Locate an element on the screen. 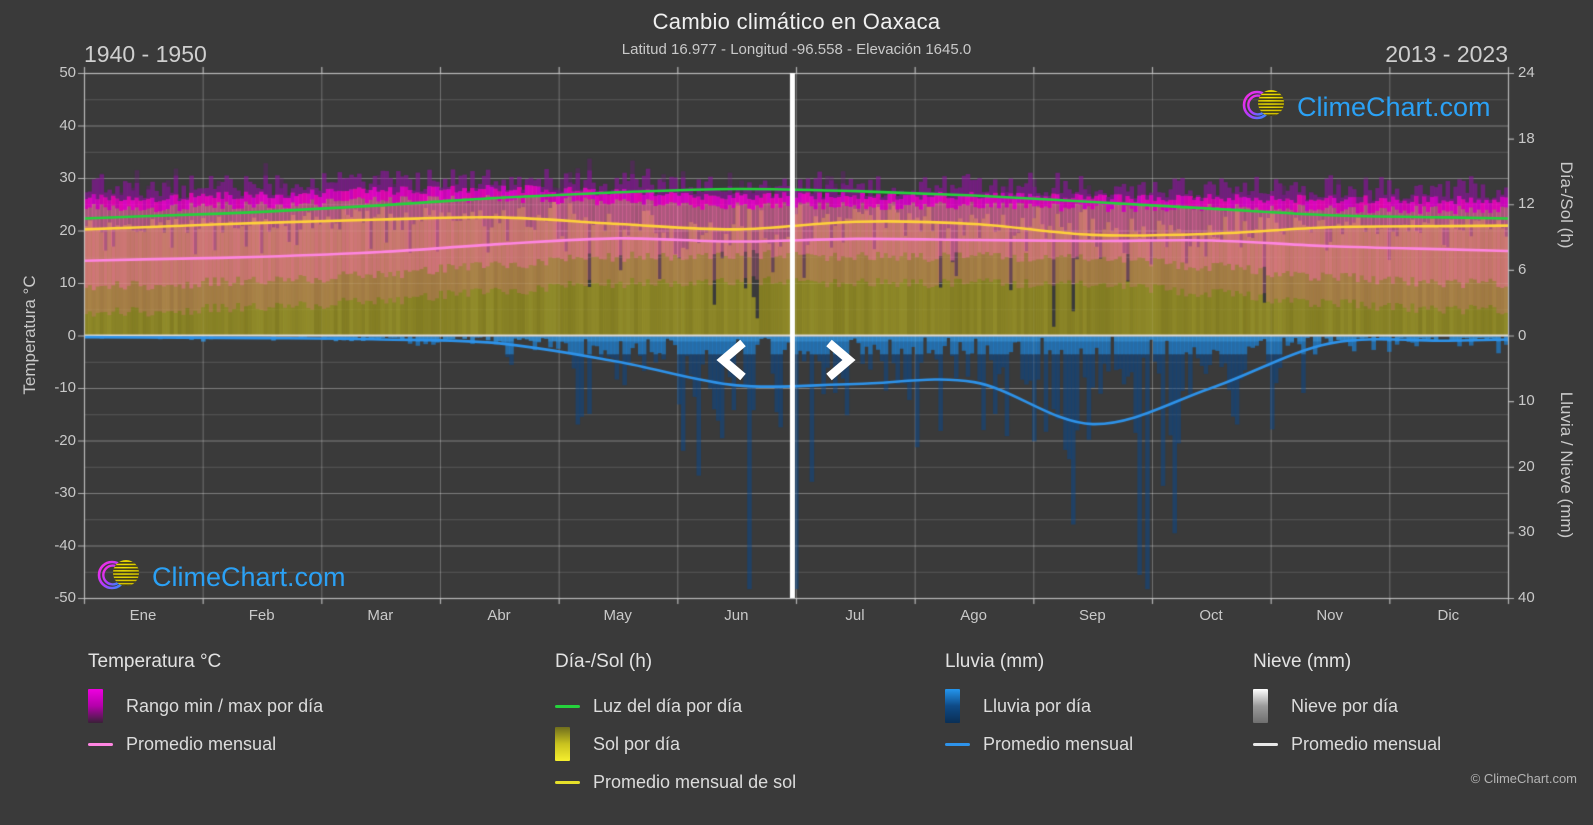  temp-tick-label: 0 is located at coordinates (71, 335).